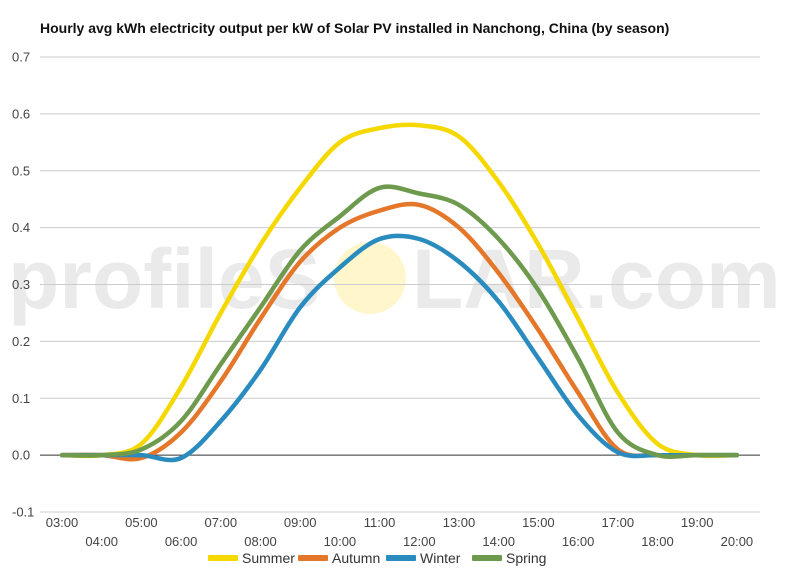  I want to click on x-tick-label: 10:00, so click(340, 541).